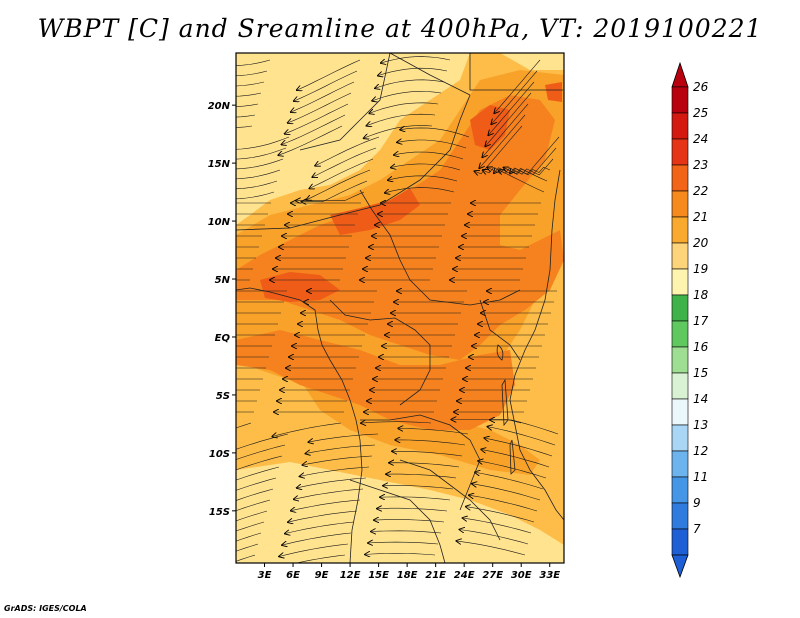 This screenshot has width=800, height=618. I want to click on longitude-axis: 3E 6E 9E 12E 15E 18E 21E 24E 27E 30E 33E, so click(409, 572).